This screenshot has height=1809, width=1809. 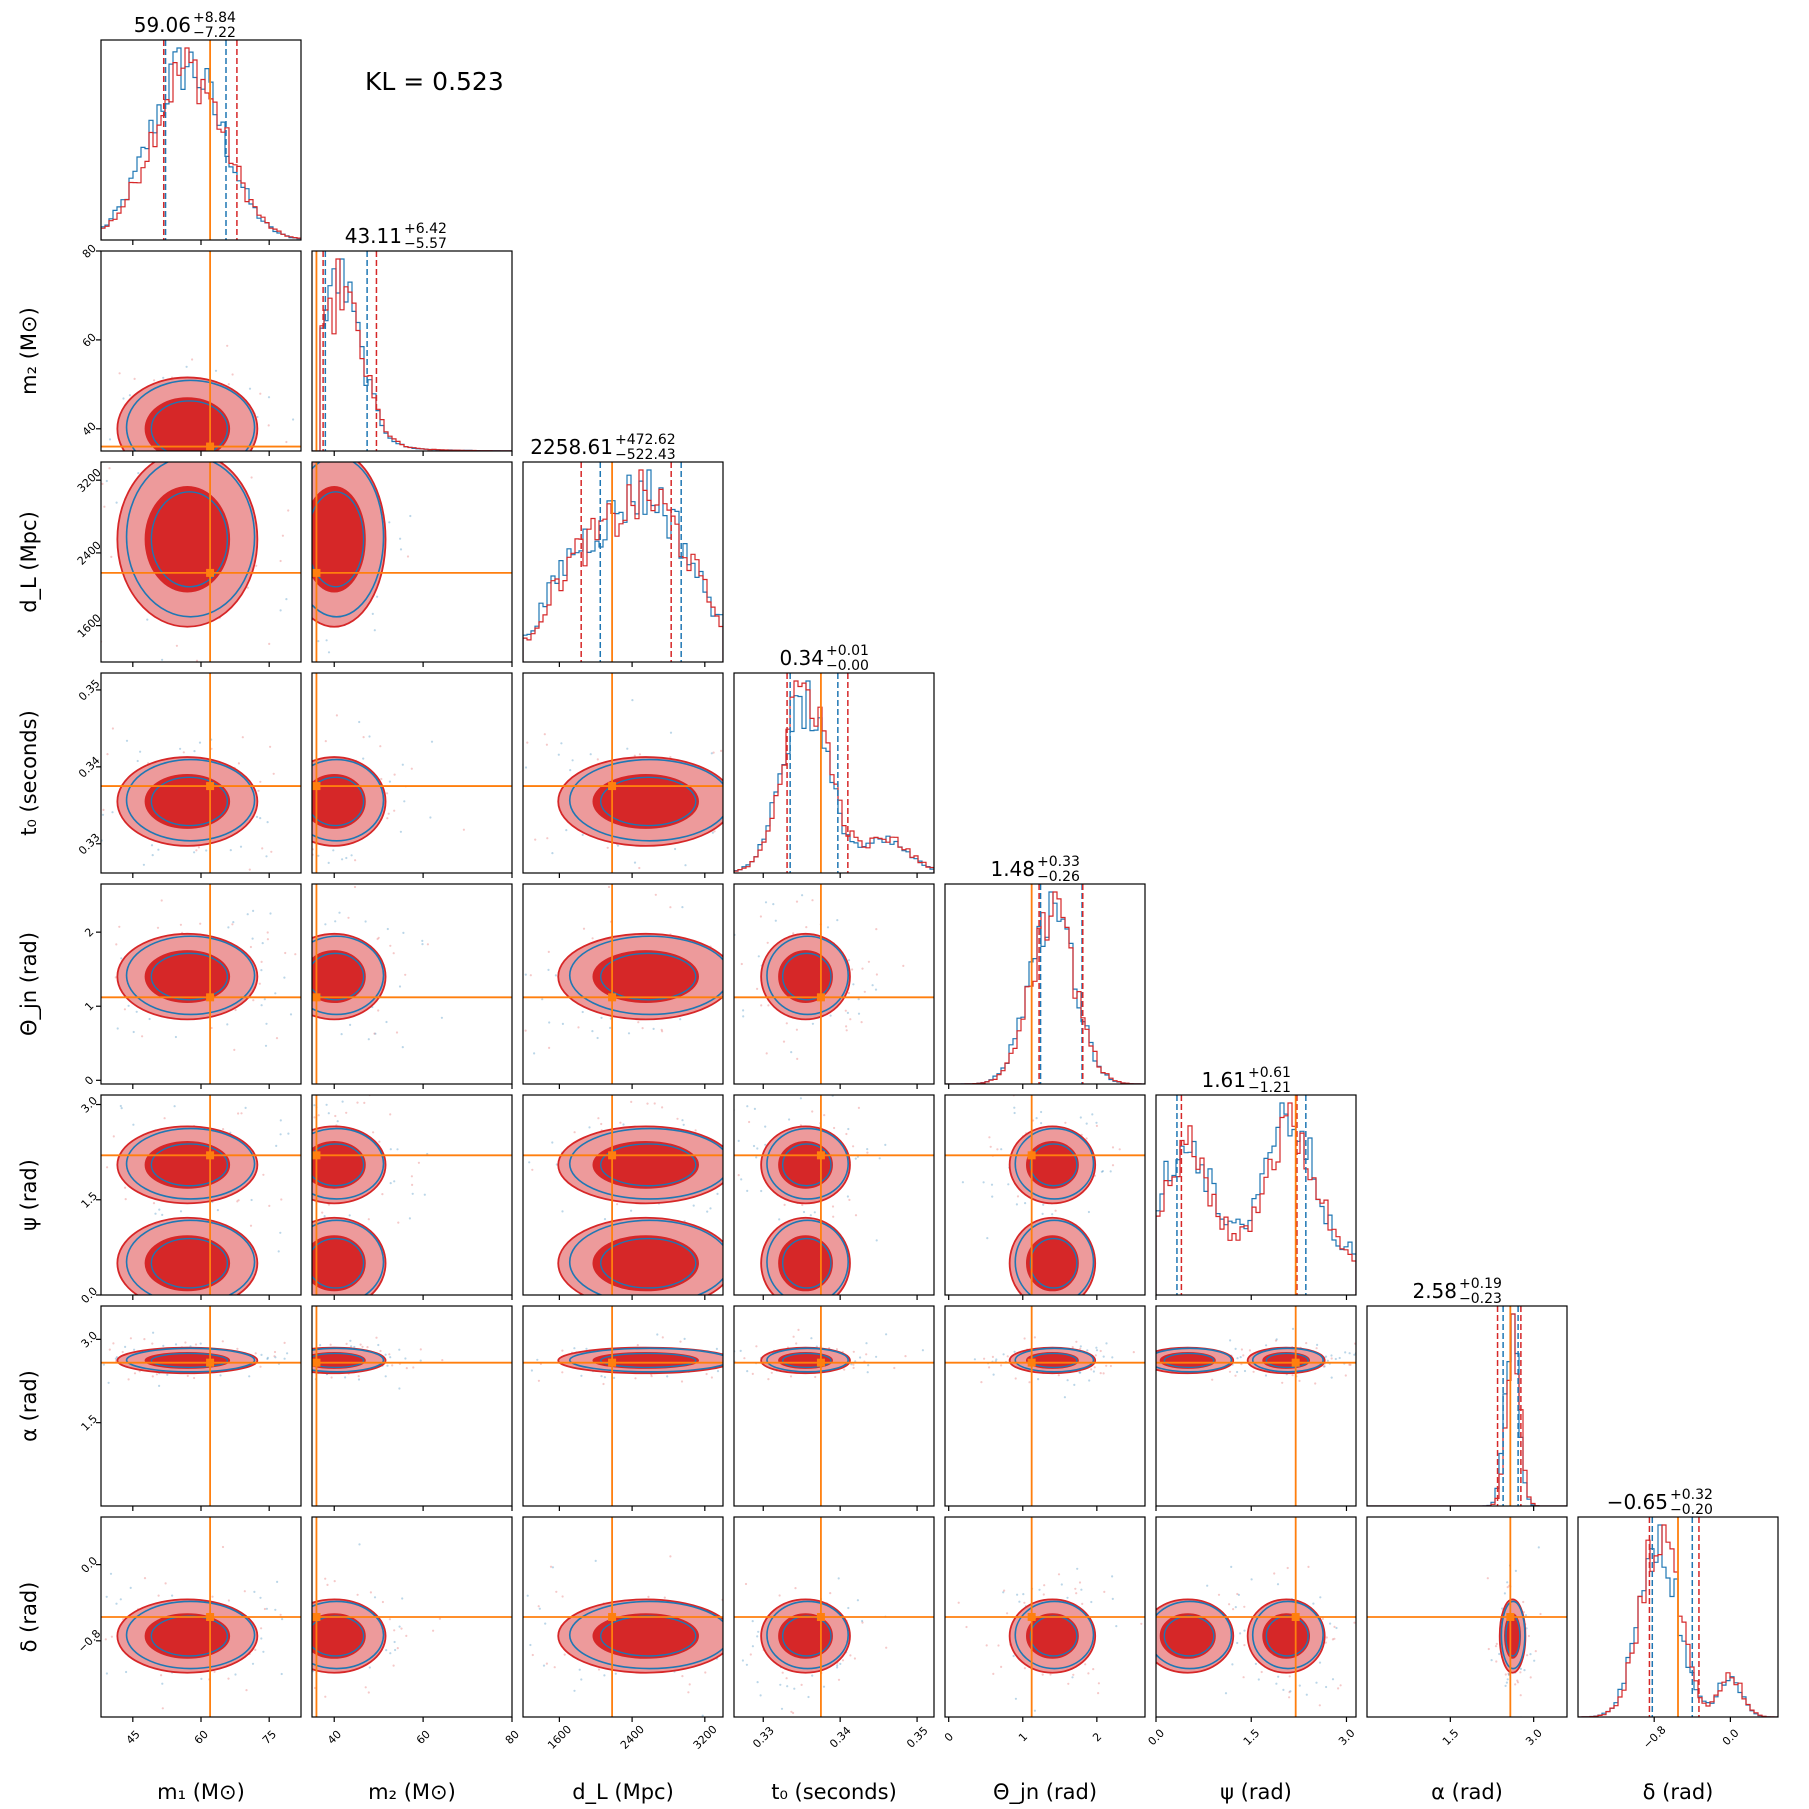 I want to click on y-tick-label-alpha: 3.0, so click(x=90, y=1340).